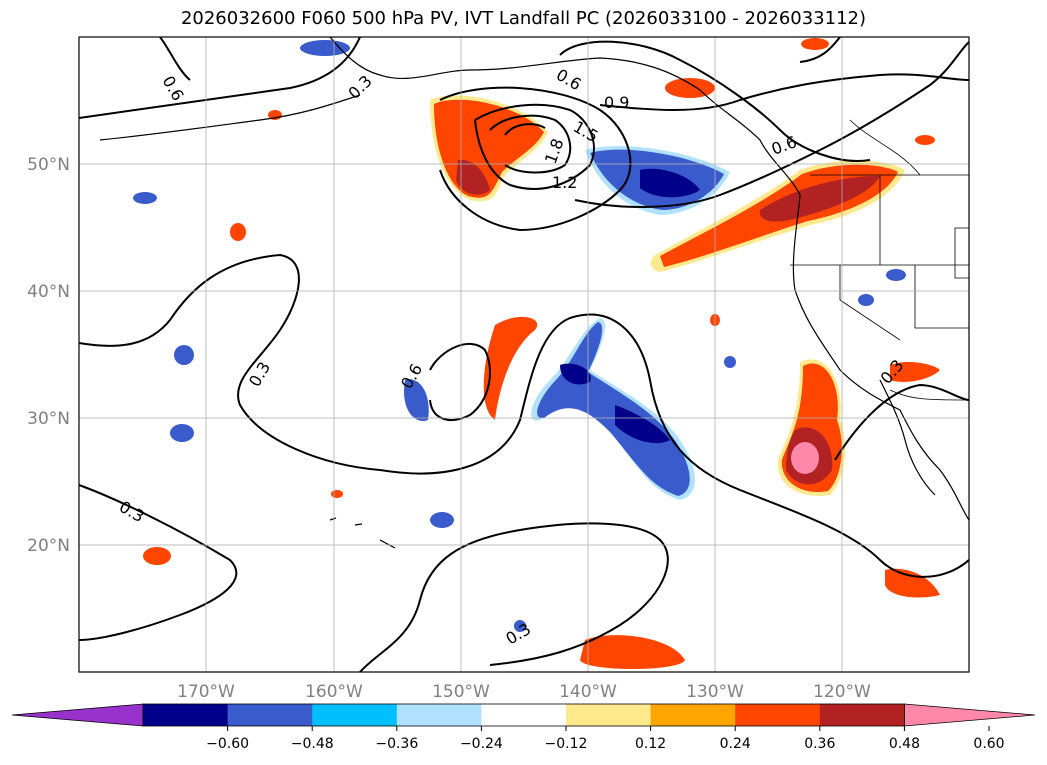  What do you see at coordinates (616, 102) in the screenshot?
I see `contour-label: 0.9` at bounding box center [616, 102].